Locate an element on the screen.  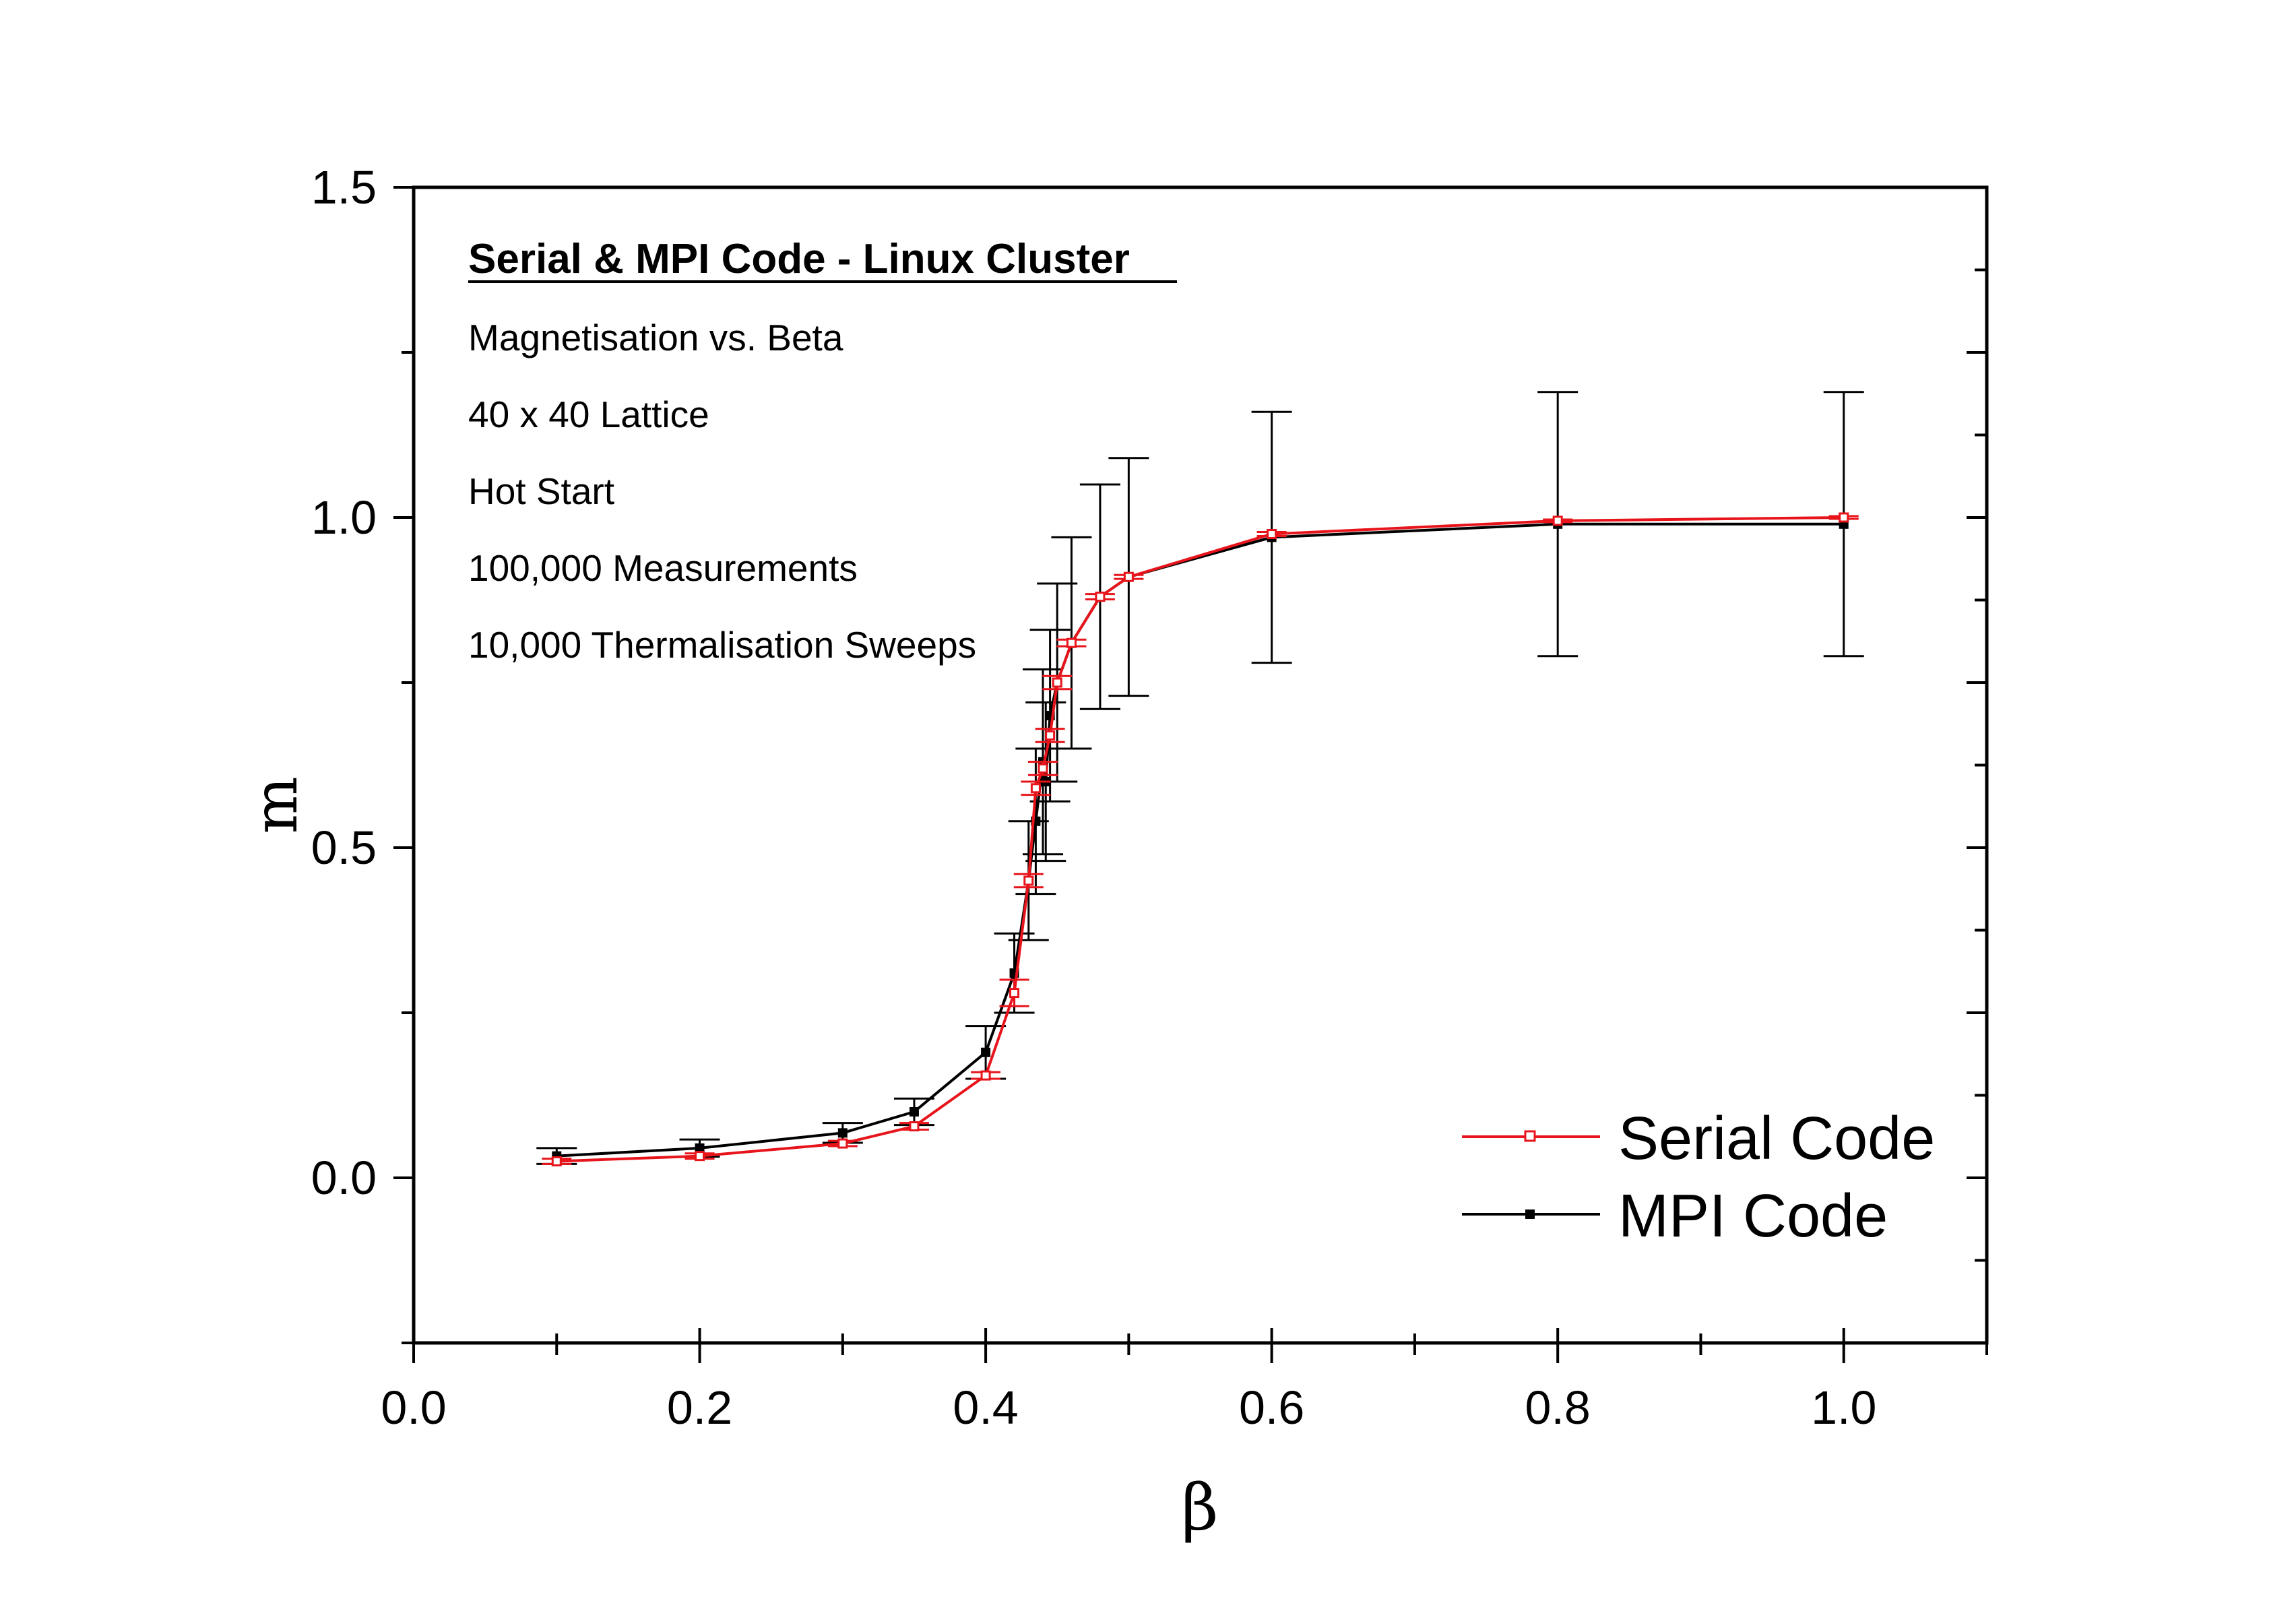
annotation-line-3: Hot Start is located at coordinates (541, 491).